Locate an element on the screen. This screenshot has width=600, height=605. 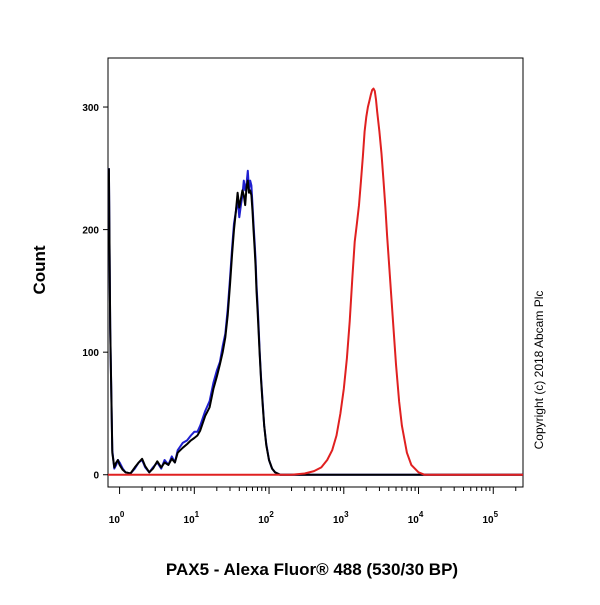
x-tick-label: 10² is located at coordinates (266, 518).